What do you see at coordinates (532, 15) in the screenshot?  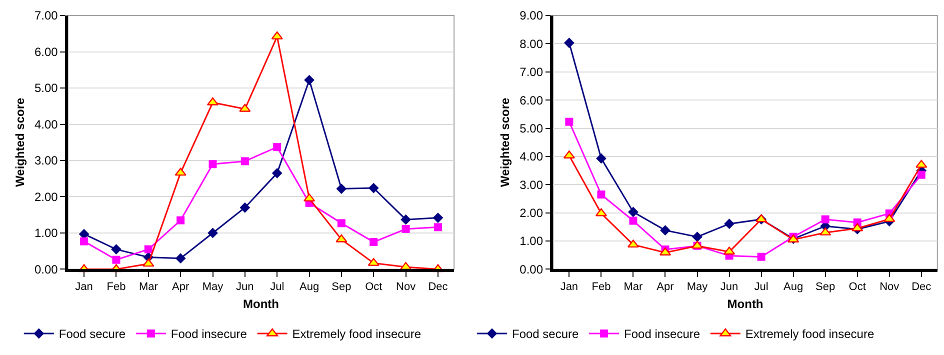 I see `y-tick-label: 9.00` at bounding box center [532, 15].